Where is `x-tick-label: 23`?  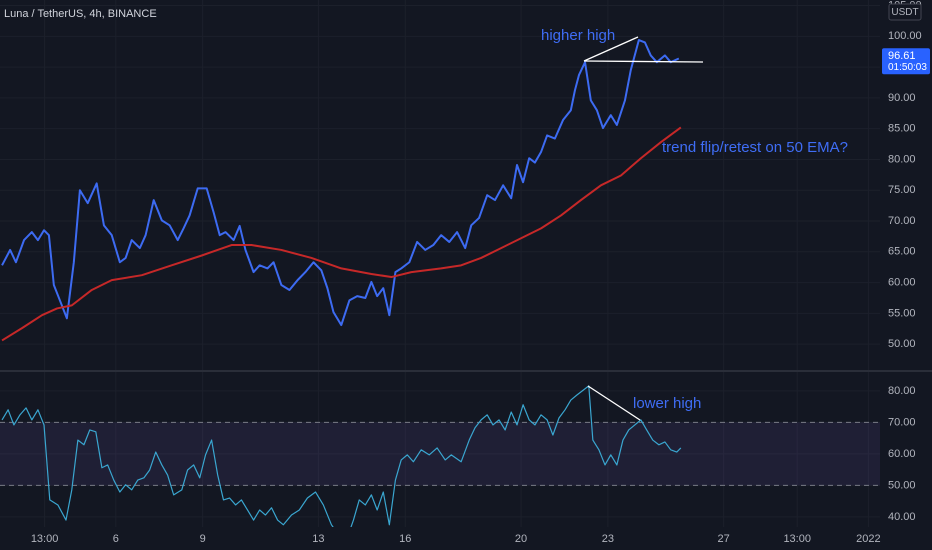 x-tick-label: 23 is located at coordinates (608, 539).